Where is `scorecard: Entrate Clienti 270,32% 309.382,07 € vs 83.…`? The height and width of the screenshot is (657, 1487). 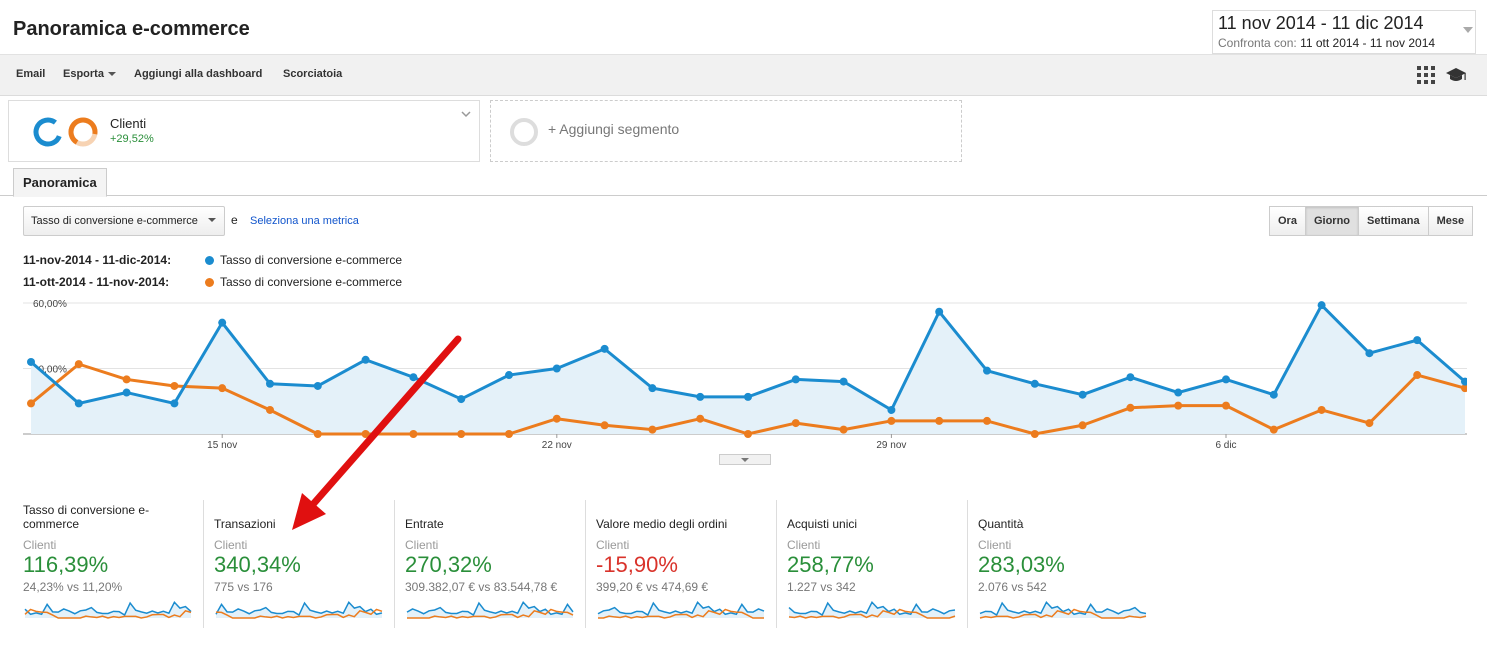
scorecard: Entrate Clienti 270,32% 309.382,07 € vs 83.… is located at coordinates (489, 564).